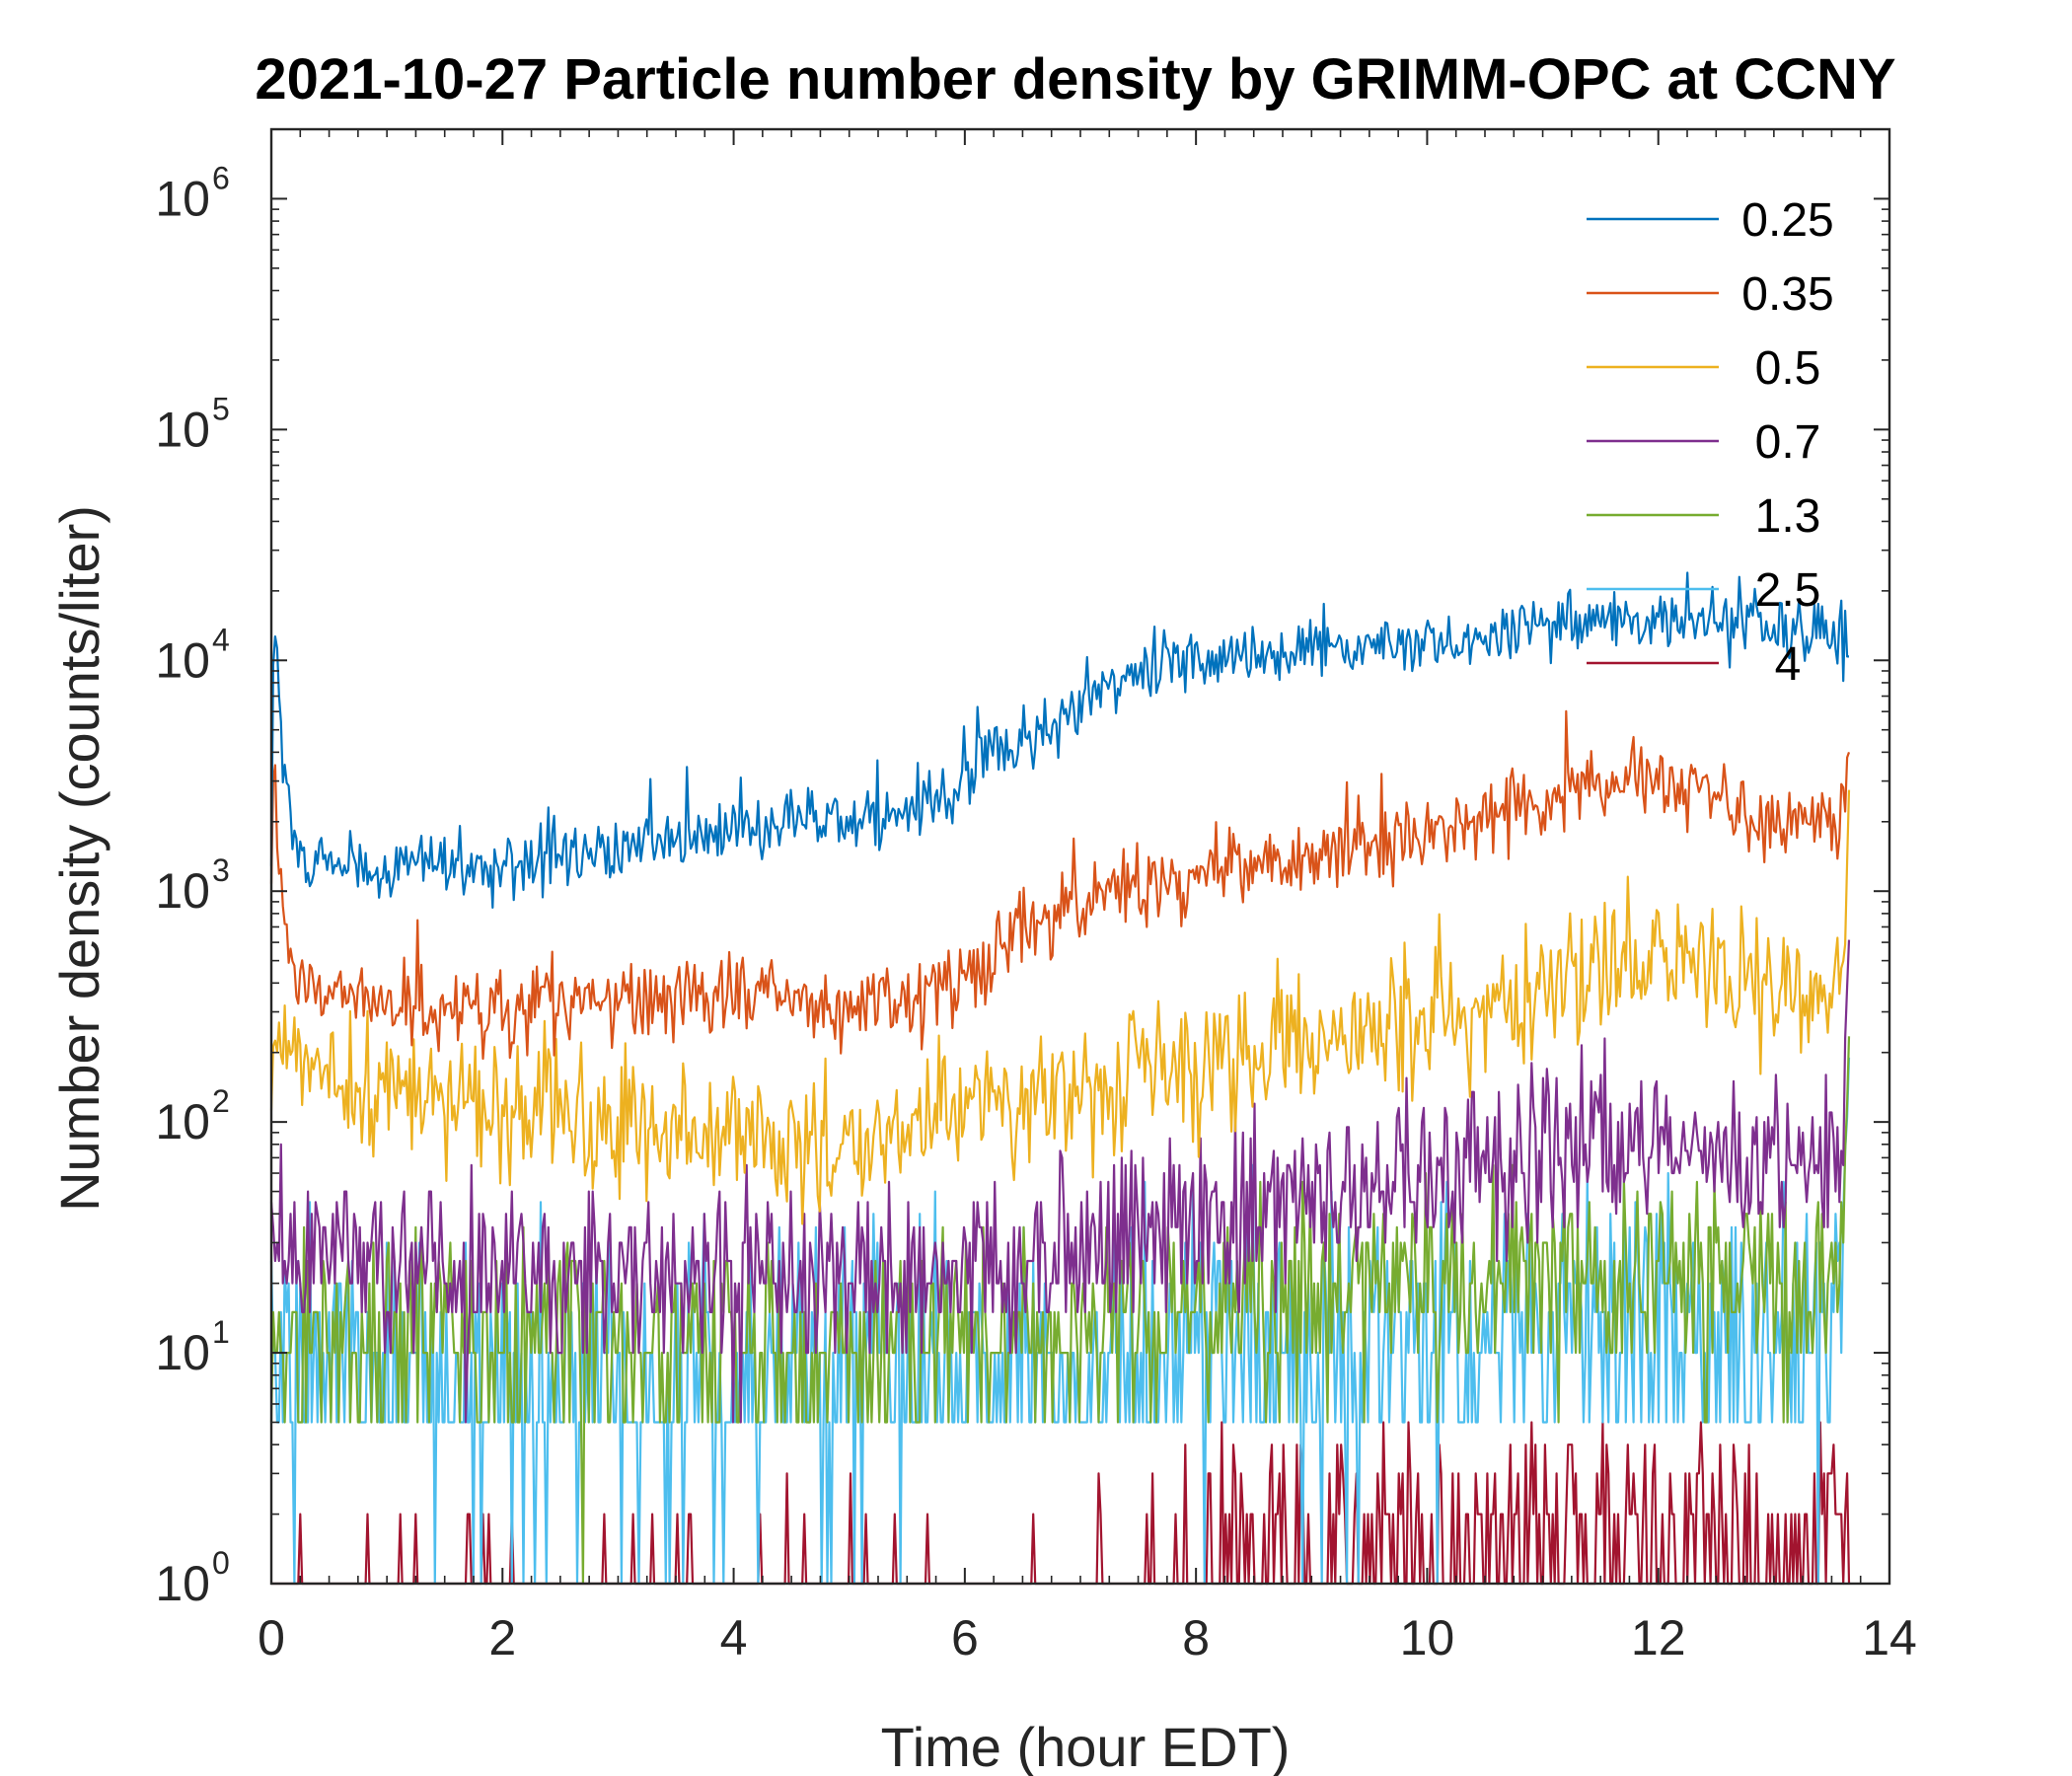  What do you see at coordinates (80, 859) in the screenshot?
I see `y-axis-label: Number density (counts/liter)` at bounding box center [80, 859].